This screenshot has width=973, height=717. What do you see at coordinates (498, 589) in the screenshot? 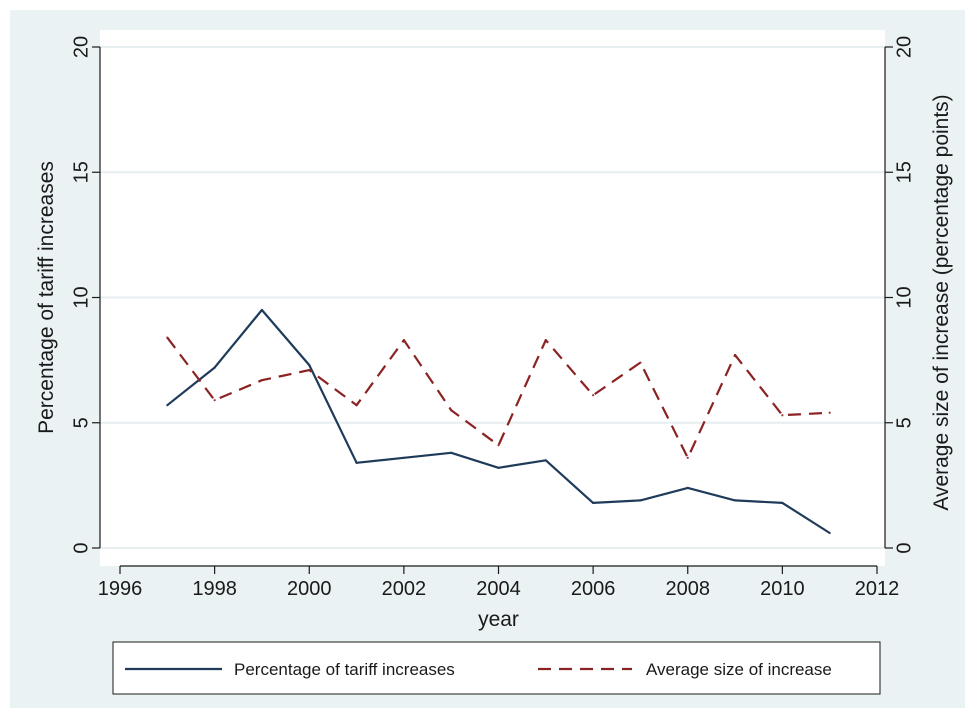
I see `x-tick-label: 2004` at bounding box center [498, 589].